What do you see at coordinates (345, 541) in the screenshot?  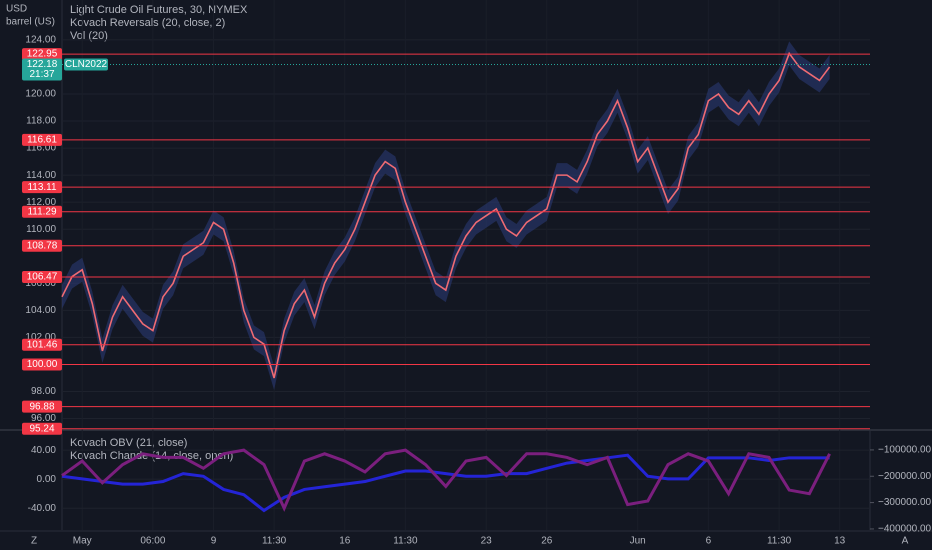 I see `x-tick-label: 16` at bounding box center [345, 541].